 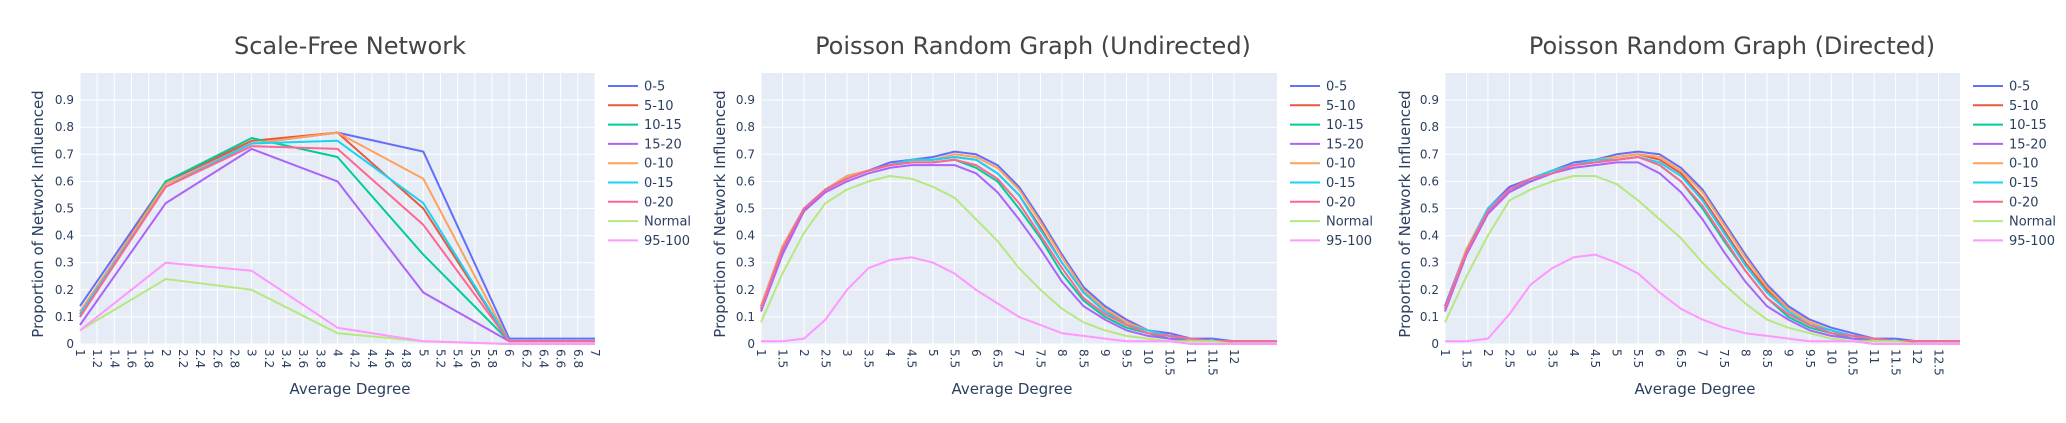 I want to click on x-tick-label: 2.6, so click(x=217, y=358).